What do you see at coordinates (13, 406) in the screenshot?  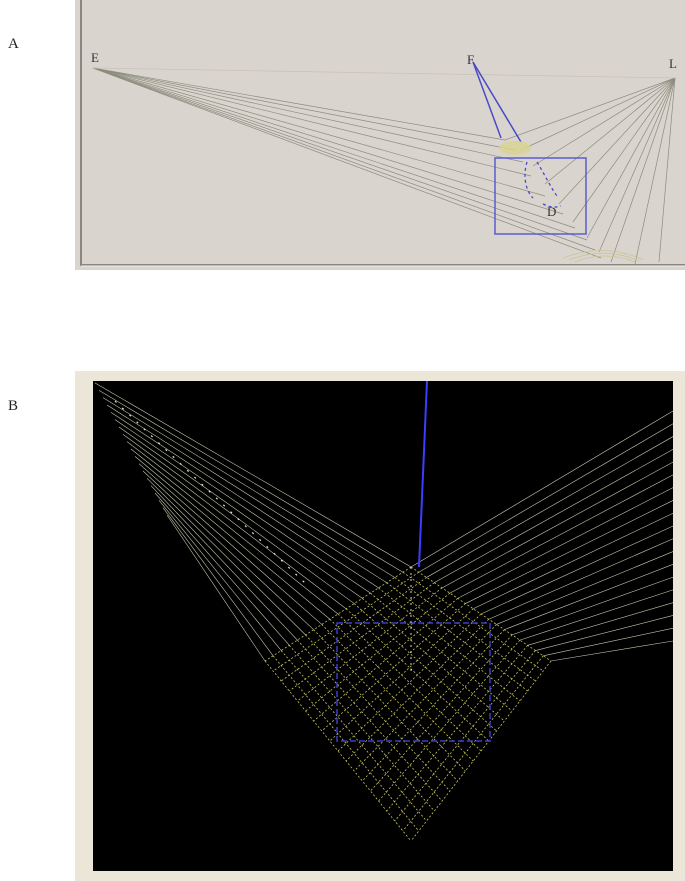 I see `panel-b-label: B` at bounding box center [13, 406].